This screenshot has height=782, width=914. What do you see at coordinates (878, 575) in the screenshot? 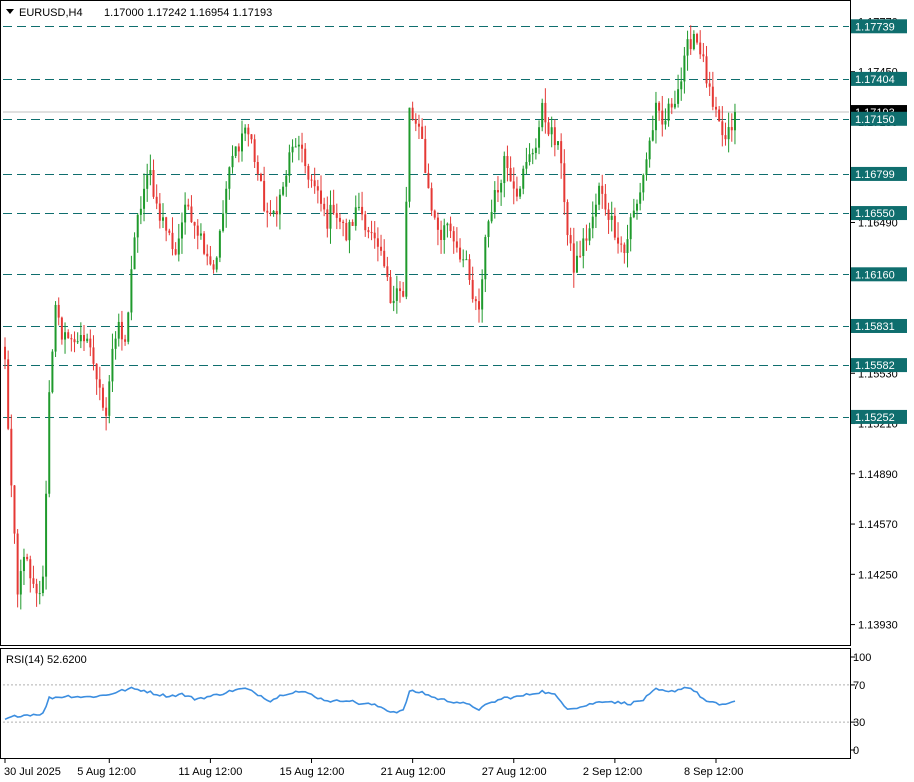
I see `y-tick-label: 1.14250` at bounding box center [878, 575].